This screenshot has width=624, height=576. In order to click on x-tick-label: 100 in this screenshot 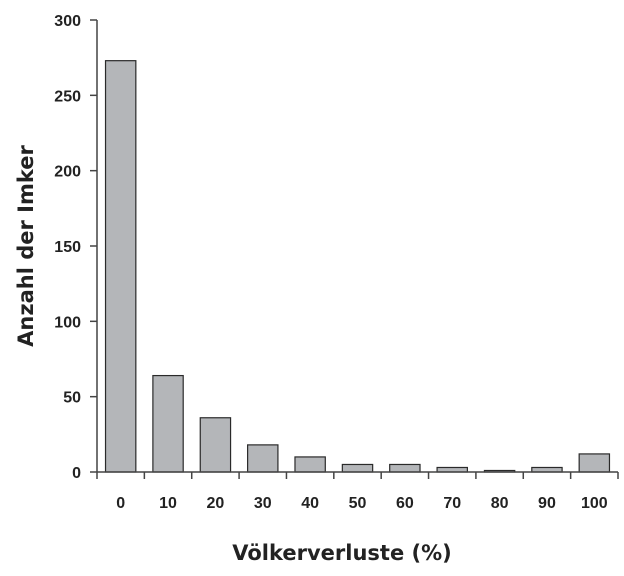, I will do `click(594, 503)`.